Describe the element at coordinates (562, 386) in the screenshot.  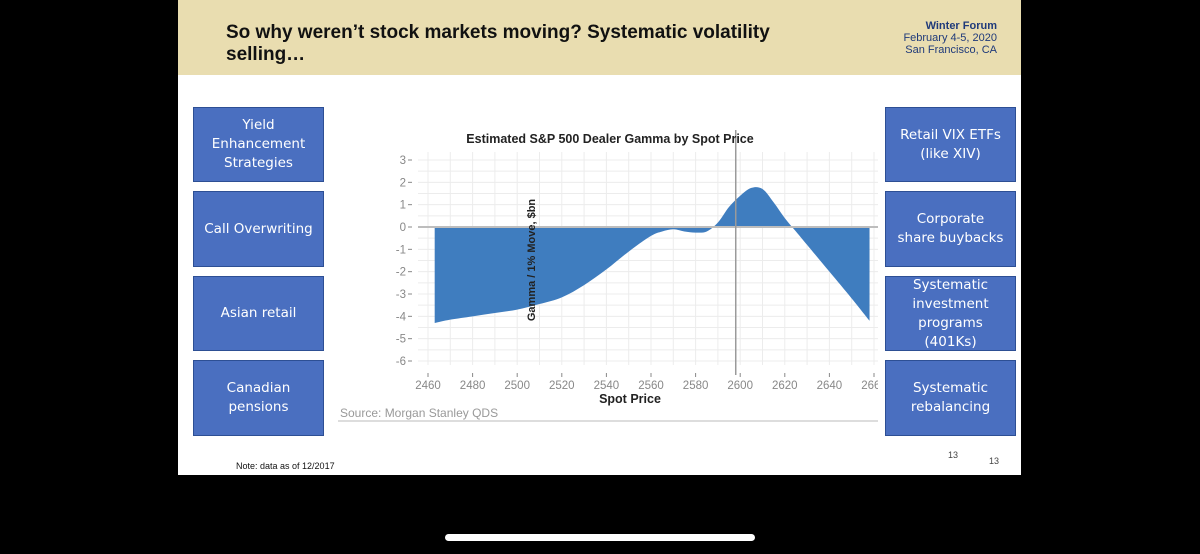
I see `x-tick-label: 2520` at that location.